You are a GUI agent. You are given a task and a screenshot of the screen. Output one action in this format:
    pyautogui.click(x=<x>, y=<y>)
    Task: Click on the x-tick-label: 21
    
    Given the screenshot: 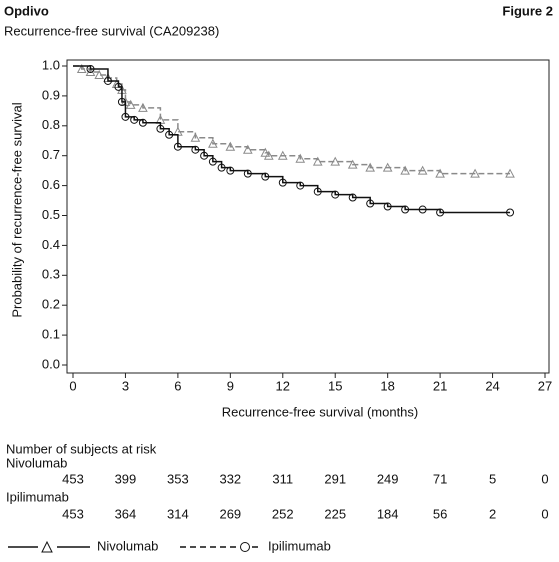 What is the action you would take?
    pyautogui.click(x=440, y=385)
    